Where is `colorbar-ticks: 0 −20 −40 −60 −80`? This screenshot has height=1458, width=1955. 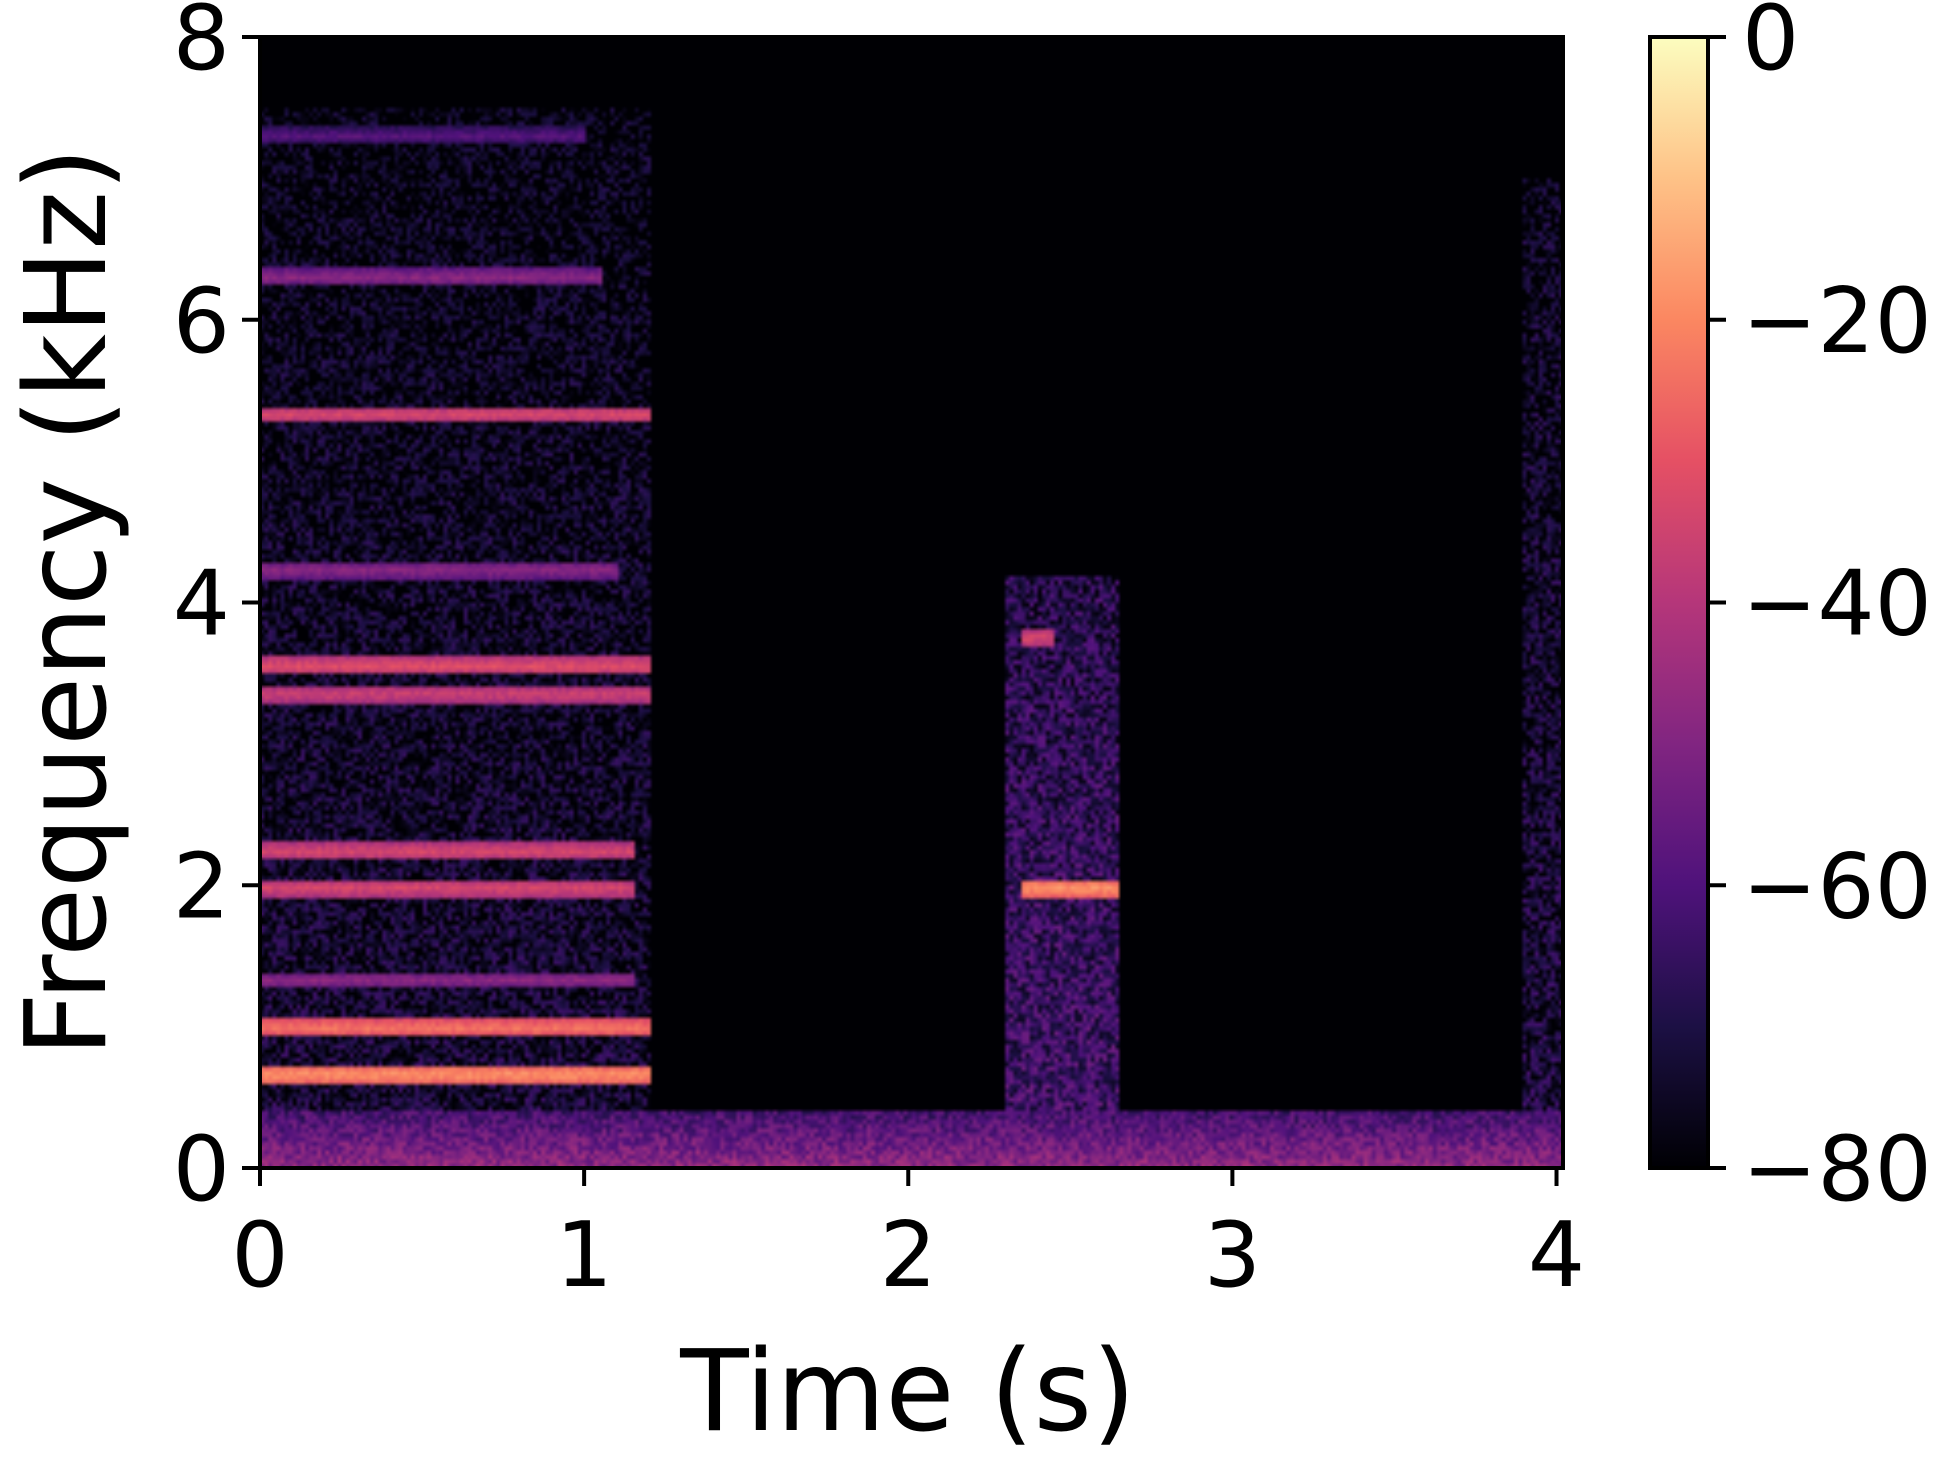 colorbar-ticks: 0 −20 −40 −60 −80 is located at coordinates (1820, 611).